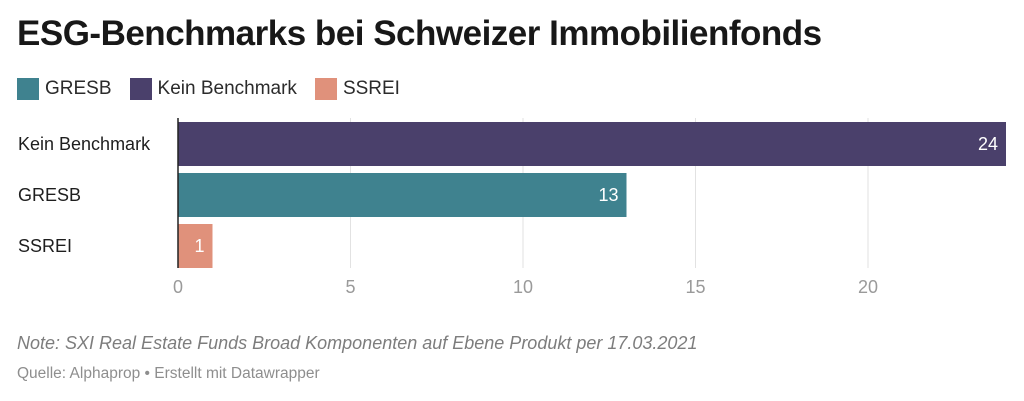 This screenshot has width=1024, height=401. I want to click on legend-item-gresb: GRESB, so click(64, 89).